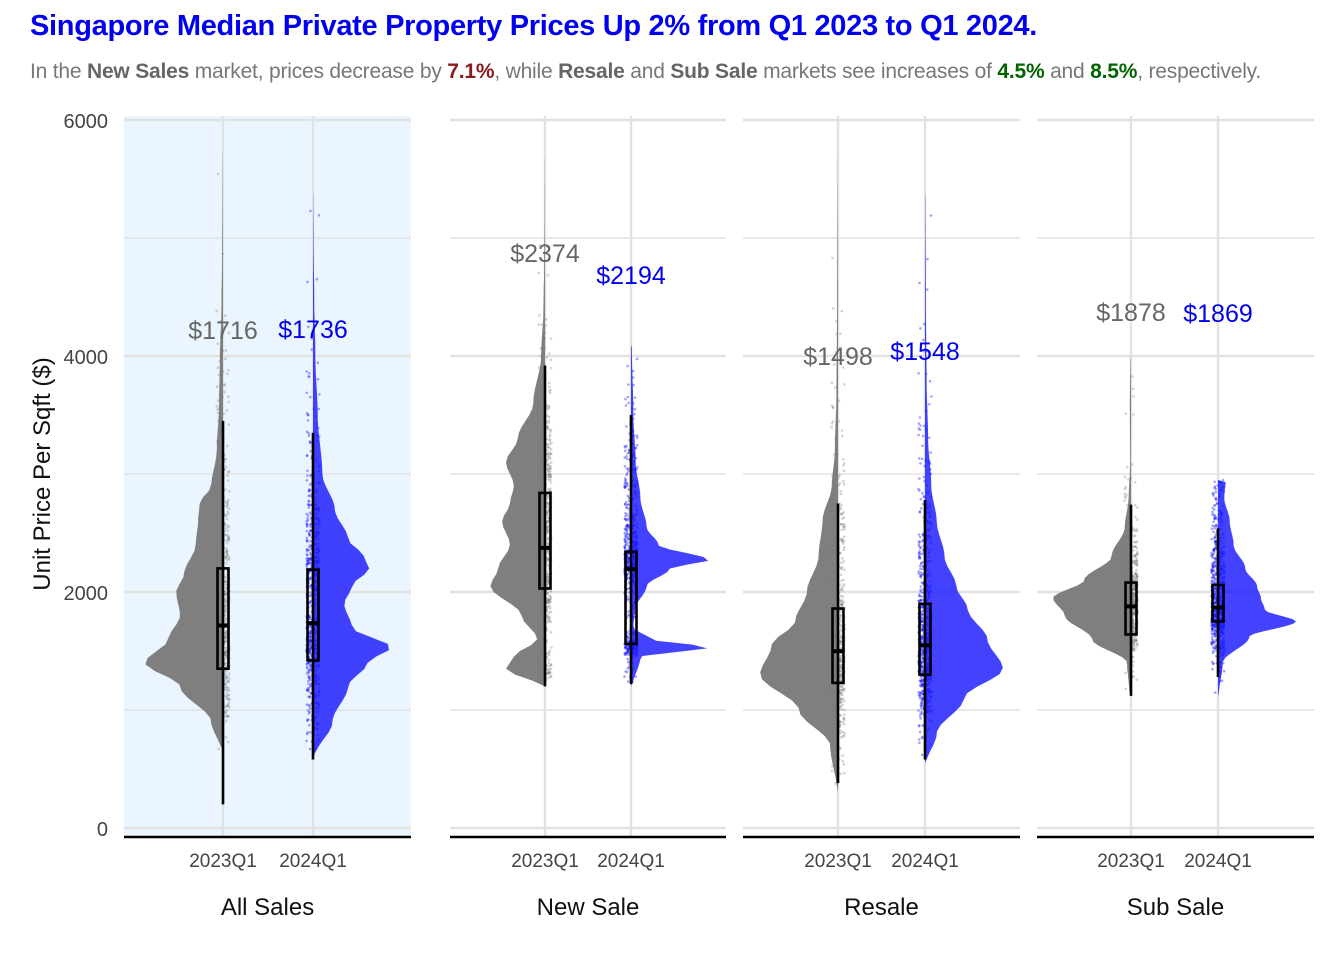  I want to click on subtitle-sub-sale: Sub Sale, so click(714, 71).